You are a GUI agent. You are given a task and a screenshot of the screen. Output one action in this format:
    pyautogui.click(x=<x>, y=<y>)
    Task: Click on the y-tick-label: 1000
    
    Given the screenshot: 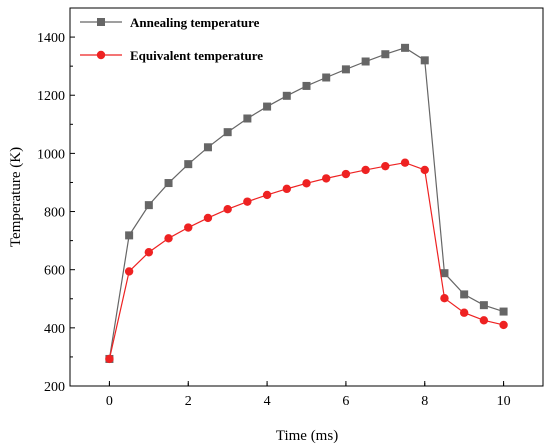 What is the action you would take?
    pyautogui.click(x=51, y=154)
    